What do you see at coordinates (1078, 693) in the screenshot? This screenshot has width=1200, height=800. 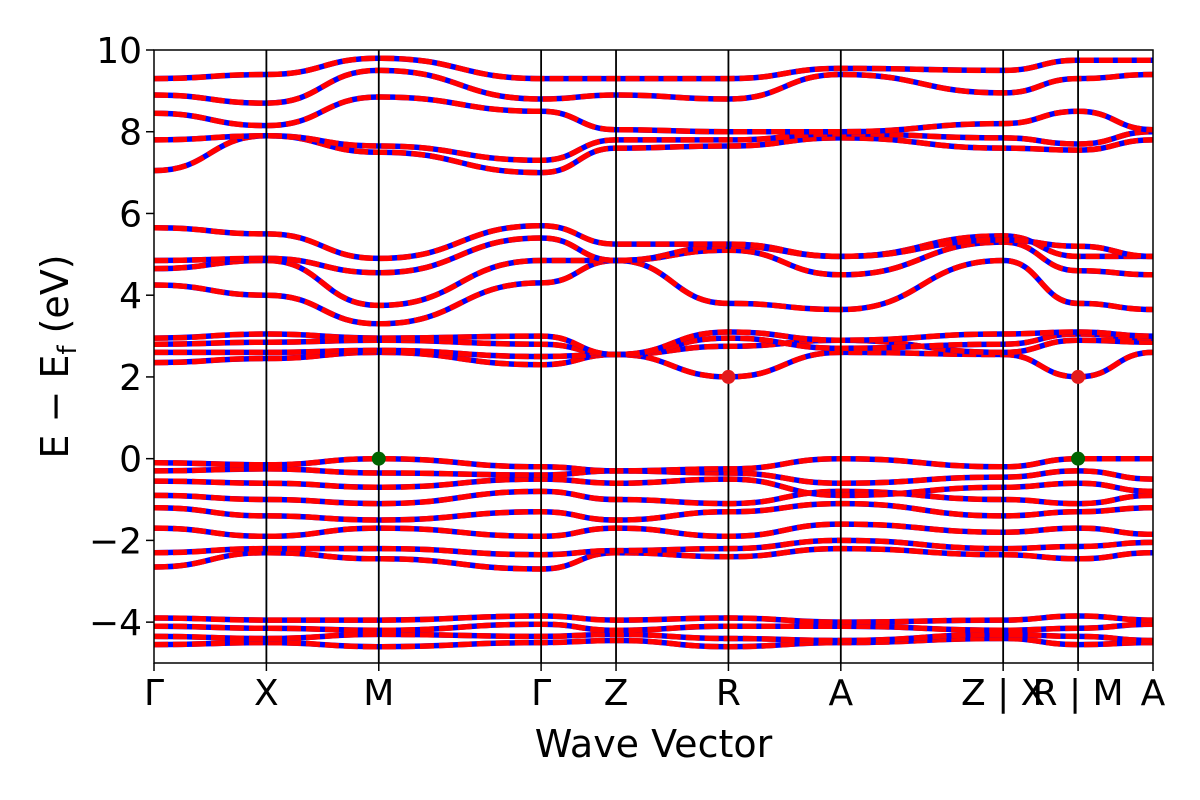 I see `x-tick-label: R | M` at bounding box center [1078, 693].